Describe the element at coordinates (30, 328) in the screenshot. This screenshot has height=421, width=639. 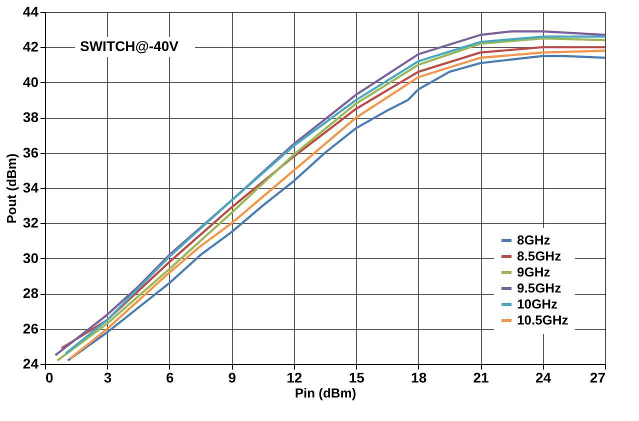
I see `y-tick-label: 26` at that location.